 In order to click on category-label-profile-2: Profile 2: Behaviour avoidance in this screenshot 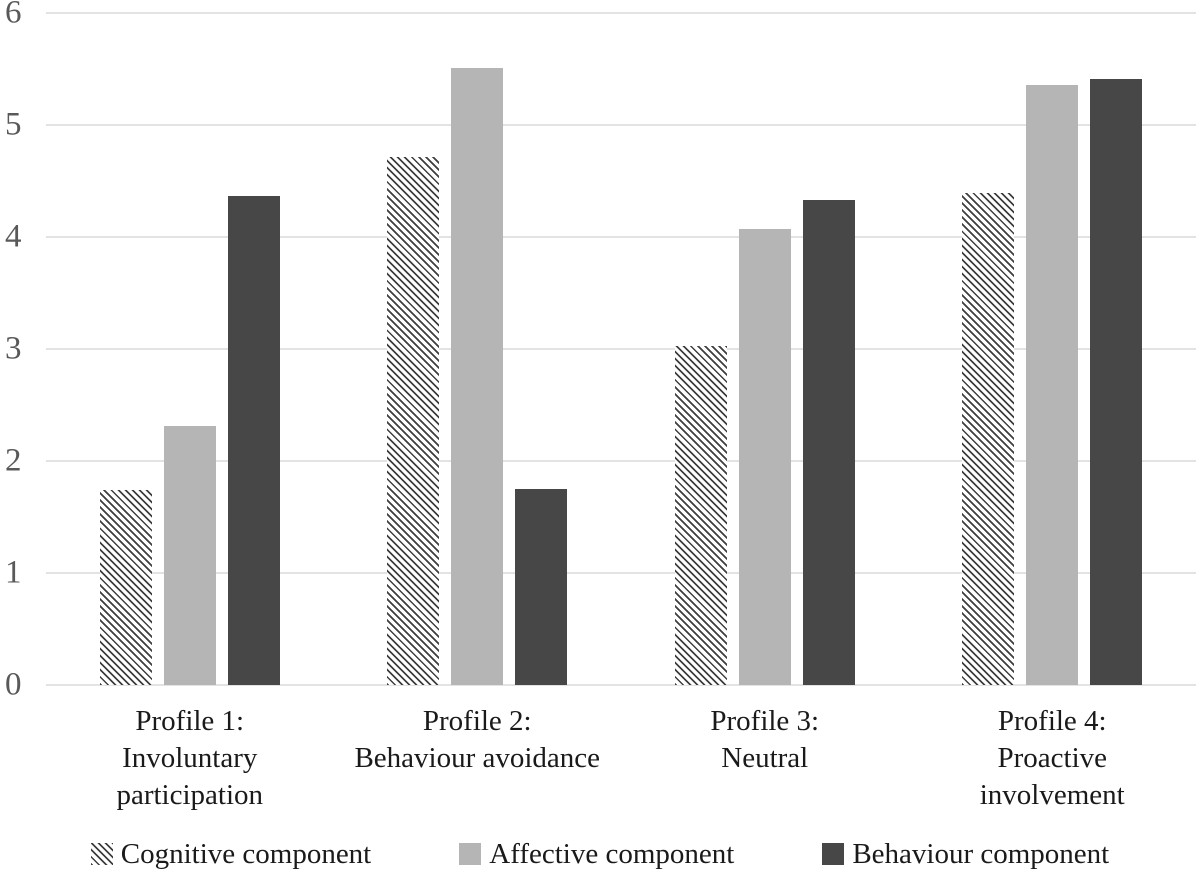, I will do `click(477, 739)`.